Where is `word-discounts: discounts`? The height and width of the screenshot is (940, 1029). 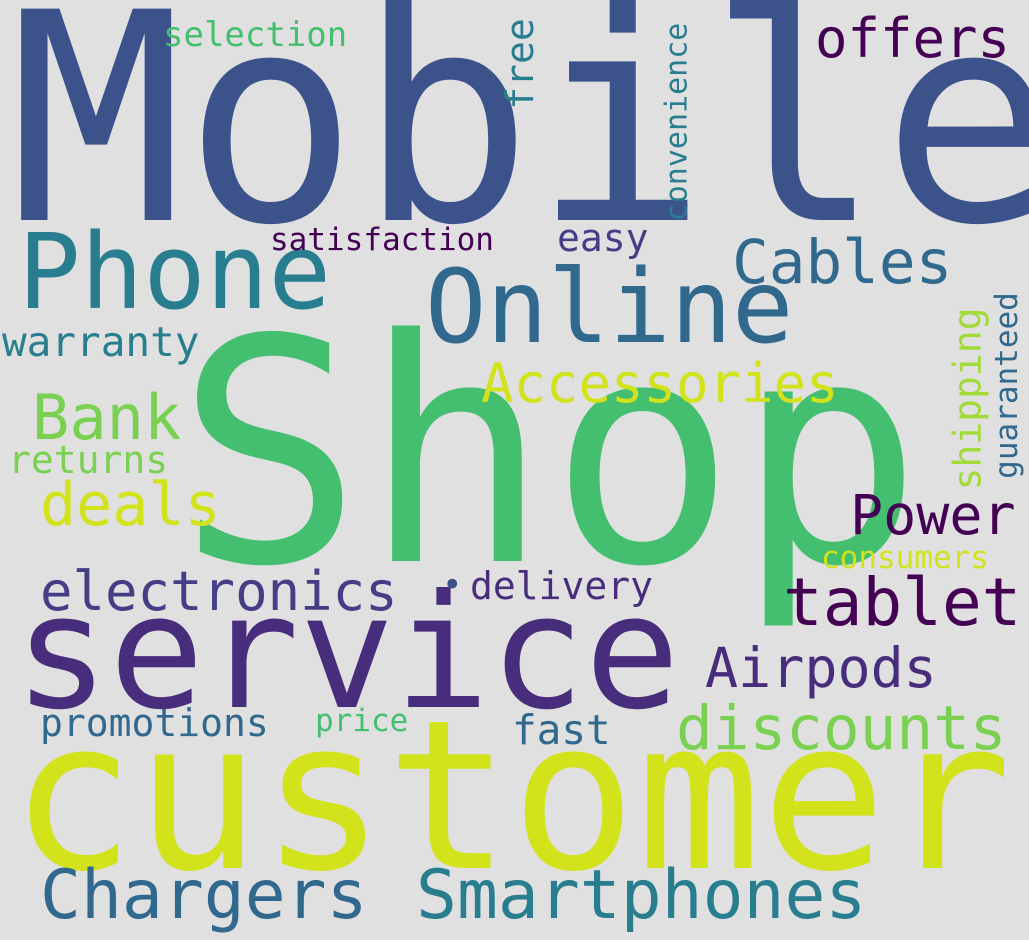 word-discounts: discounts is located at coordinates (841, 728).